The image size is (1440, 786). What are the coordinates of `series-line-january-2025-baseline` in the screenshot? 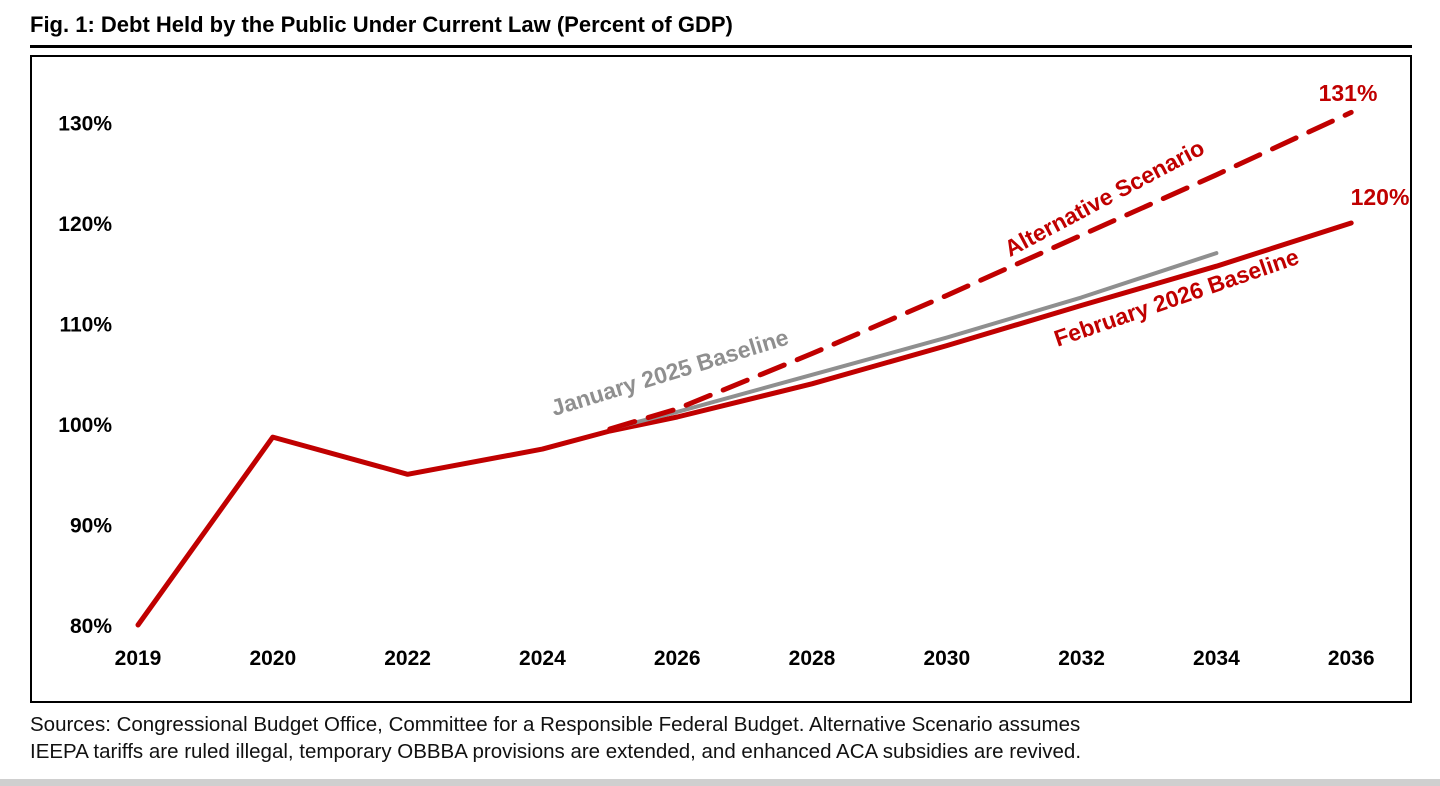 It's located at (913, 341).